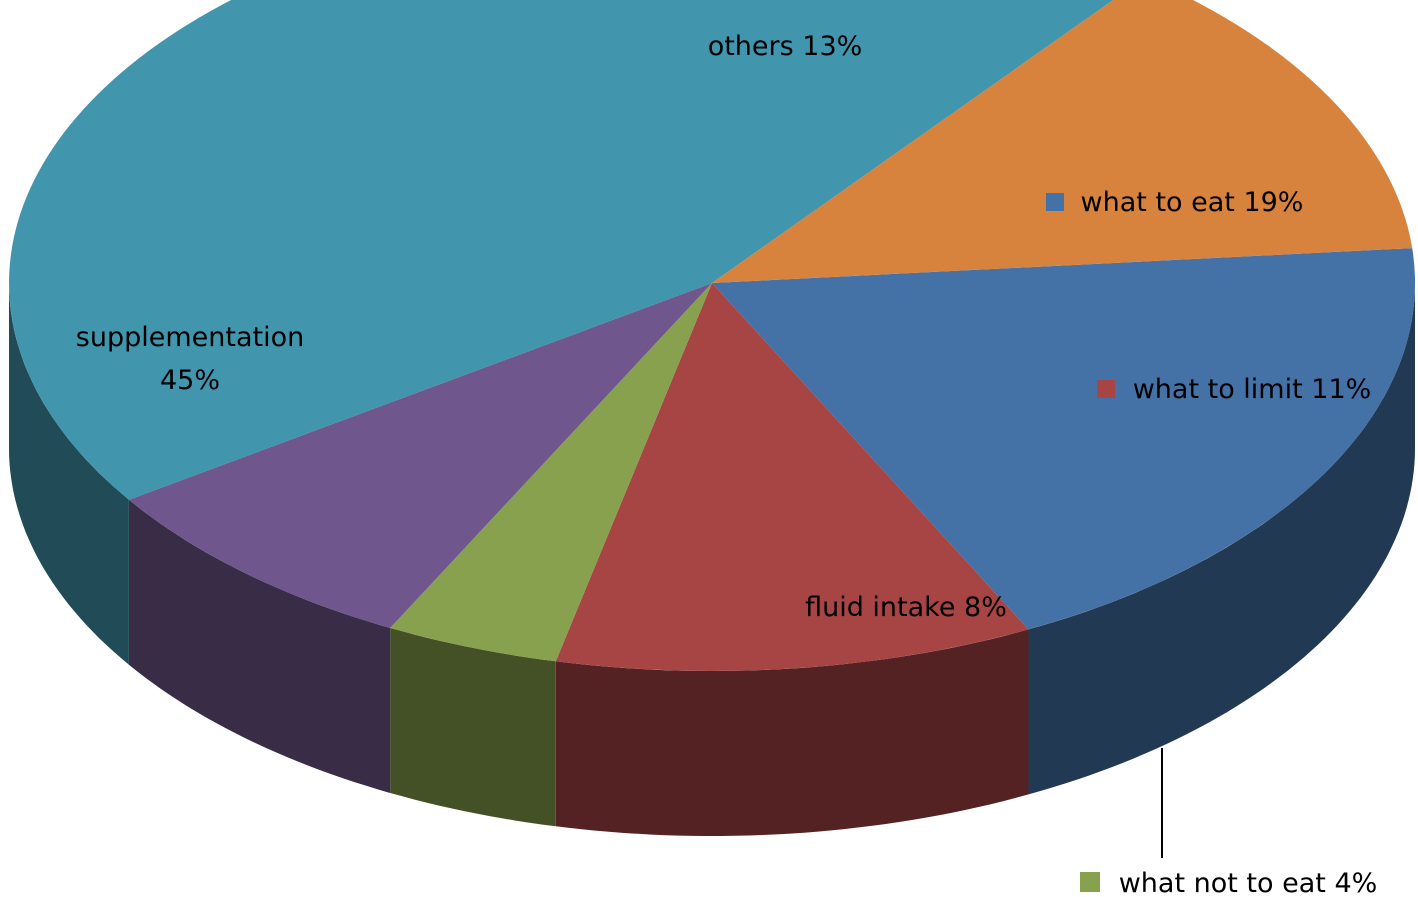 The width and height of the screenshot is (1418, 897). Describe the element at coordinates (1248, 882) in the screenshot. I see `label-what-not-to-eat: what not to eat 4%` at that location.